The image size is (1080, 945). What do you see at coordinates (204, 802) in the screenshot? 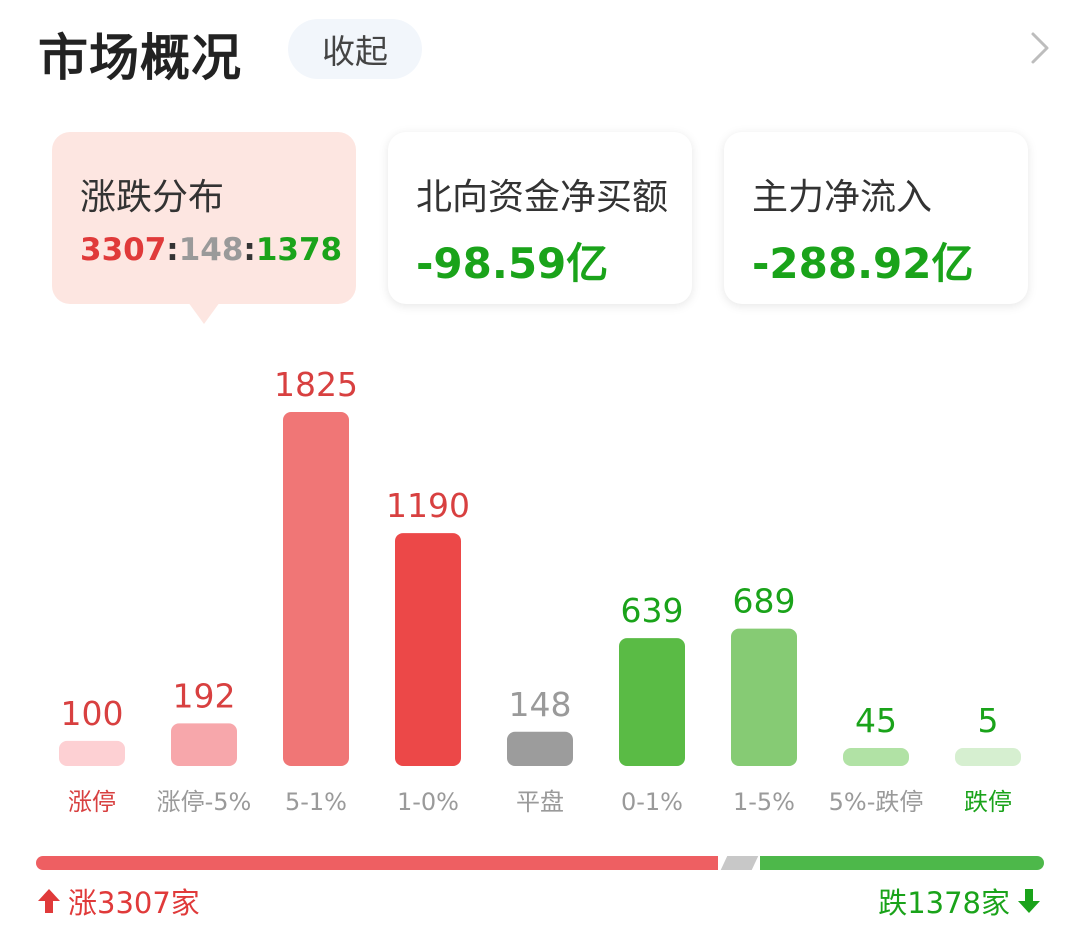
I see `category-label: 涨停-5%` at bounding box center [204, 802].